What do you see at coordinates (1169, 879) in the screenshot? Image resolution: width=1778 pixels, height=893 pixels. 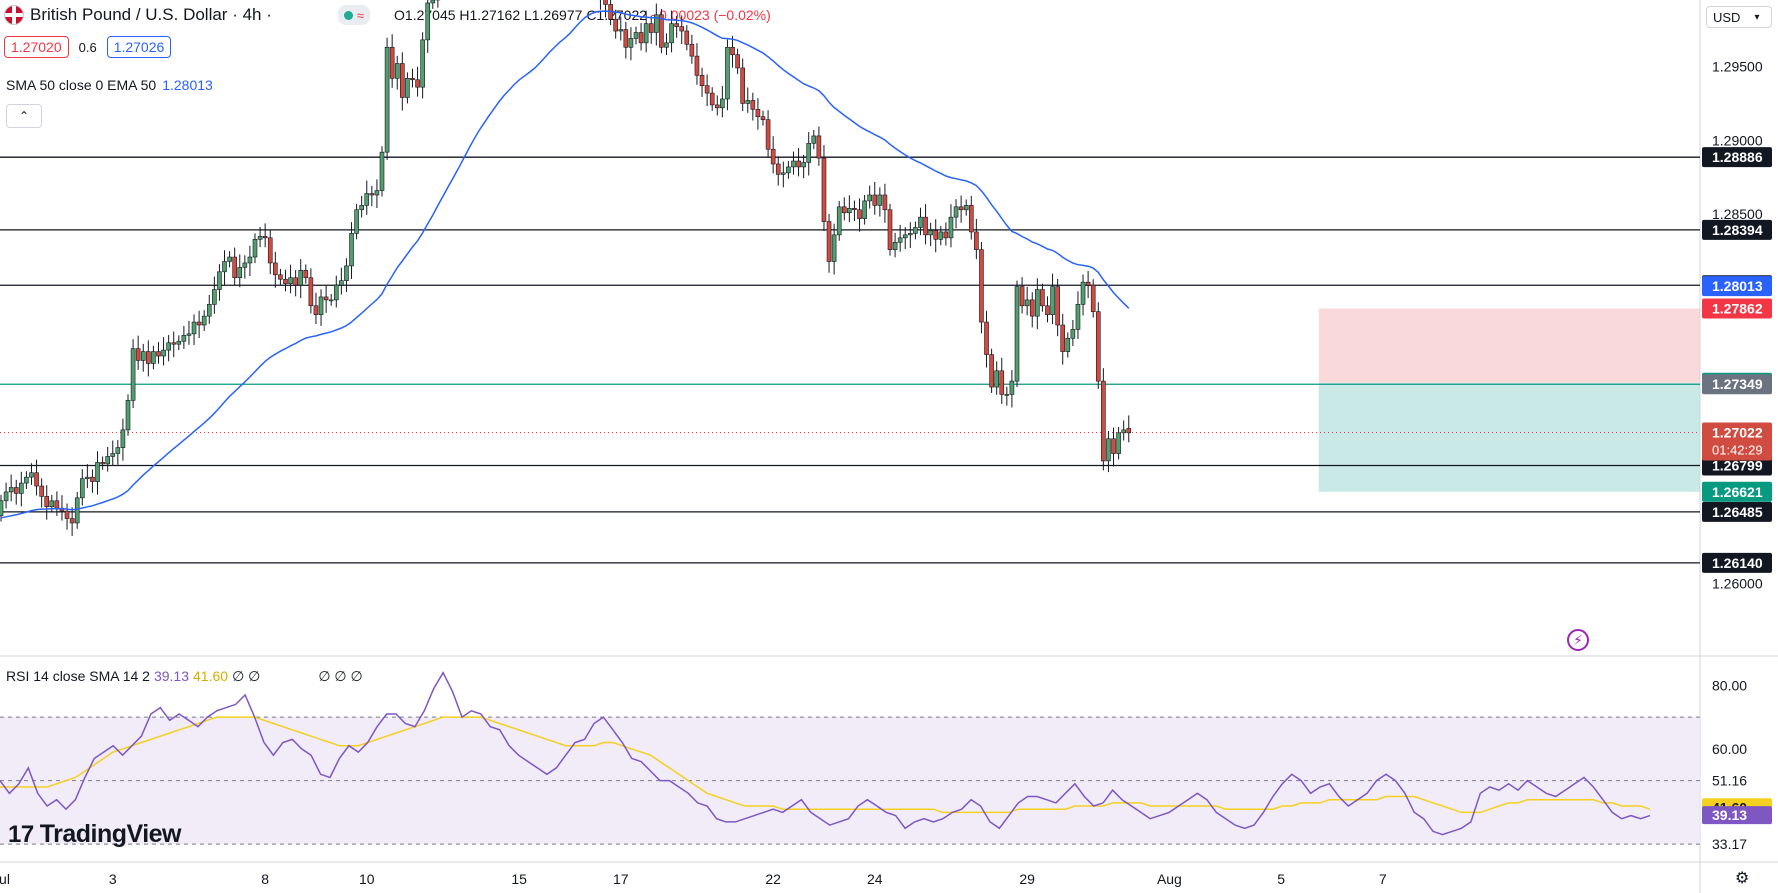 I see `time-tick-label: Aug` at bounding box center [1169, 879].